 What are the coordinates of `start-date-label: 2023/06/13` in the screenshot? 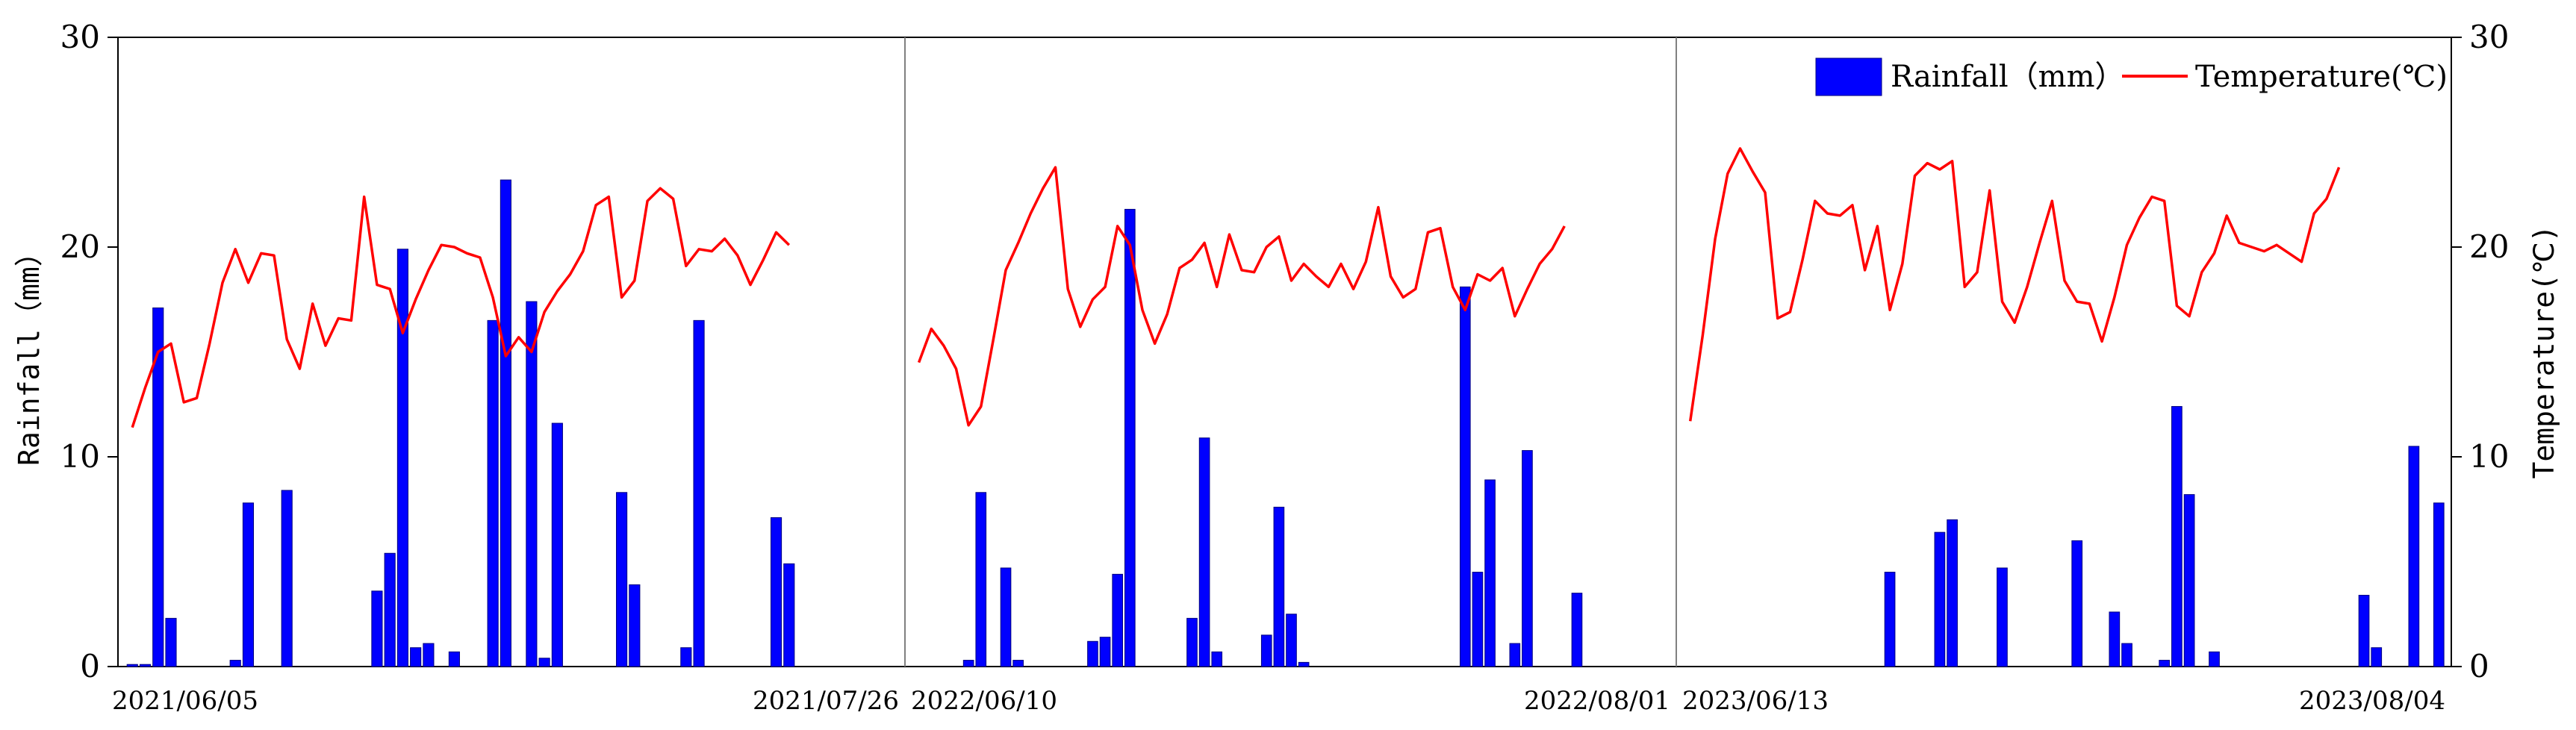 It's located at (1755, 701).